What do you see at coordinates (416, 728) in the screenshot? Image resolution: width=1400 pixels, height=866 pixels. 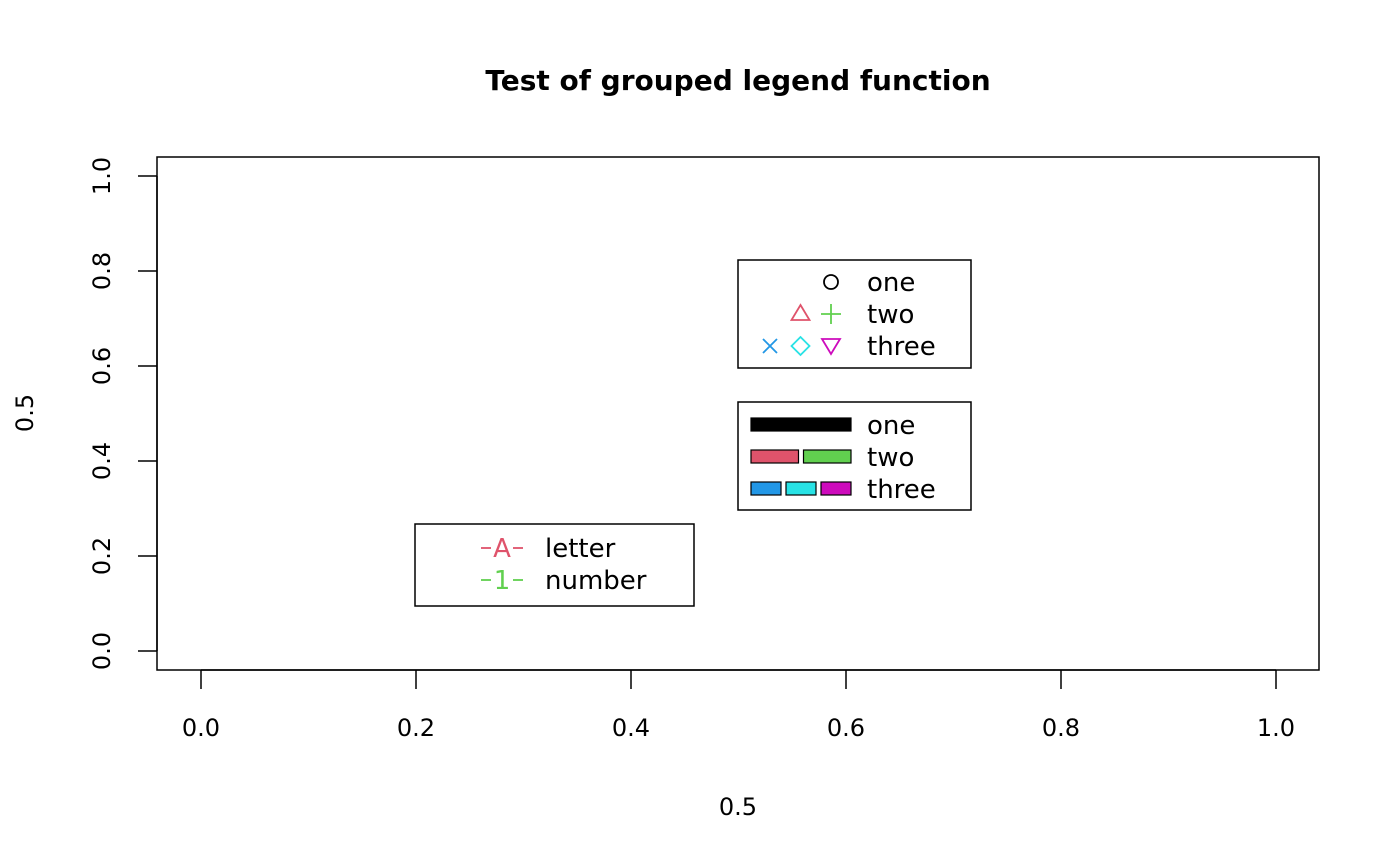 I see `x-tick-label: 0.2` at bounding box center [416, 728].